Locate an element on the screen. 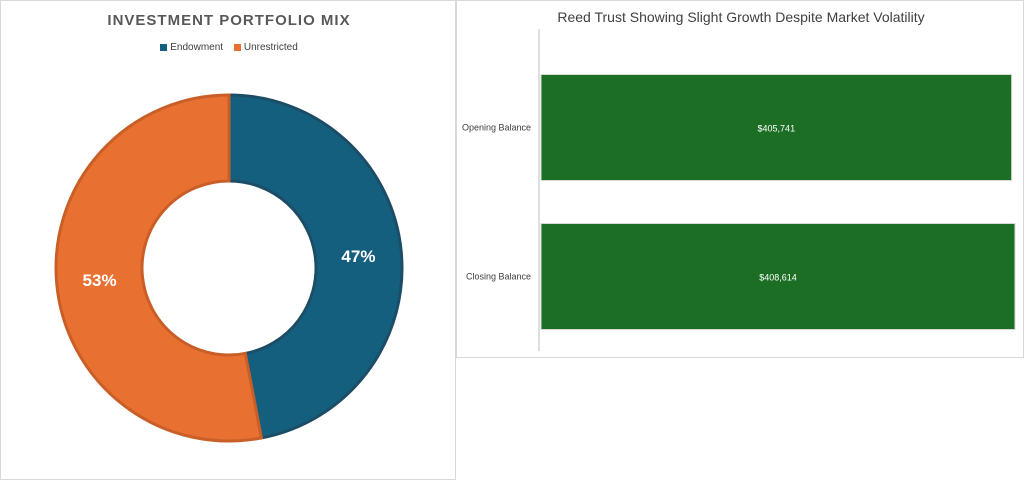 The width and height of the screenshot is (1024, 481). donut-chart-title: INVESTMENT PORTFOLIO MIX is located at coordinates (229, 20).